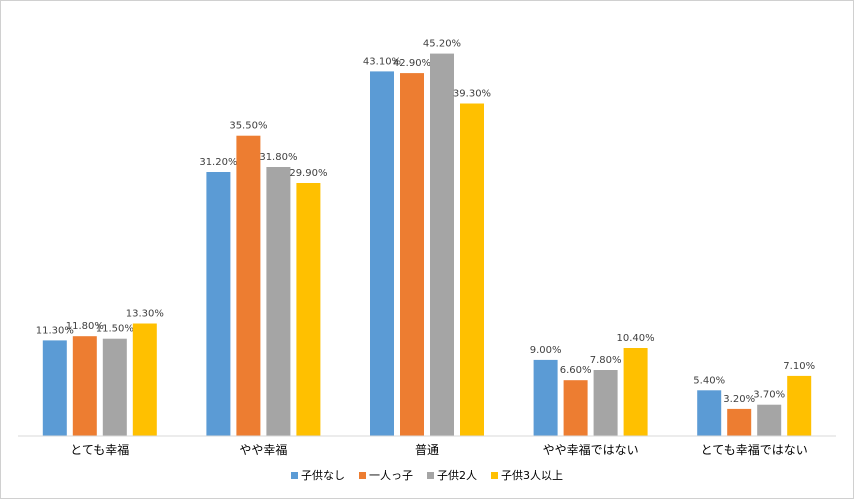  I want to click on data-label-2-5: 3.20%, so click(739, 399).